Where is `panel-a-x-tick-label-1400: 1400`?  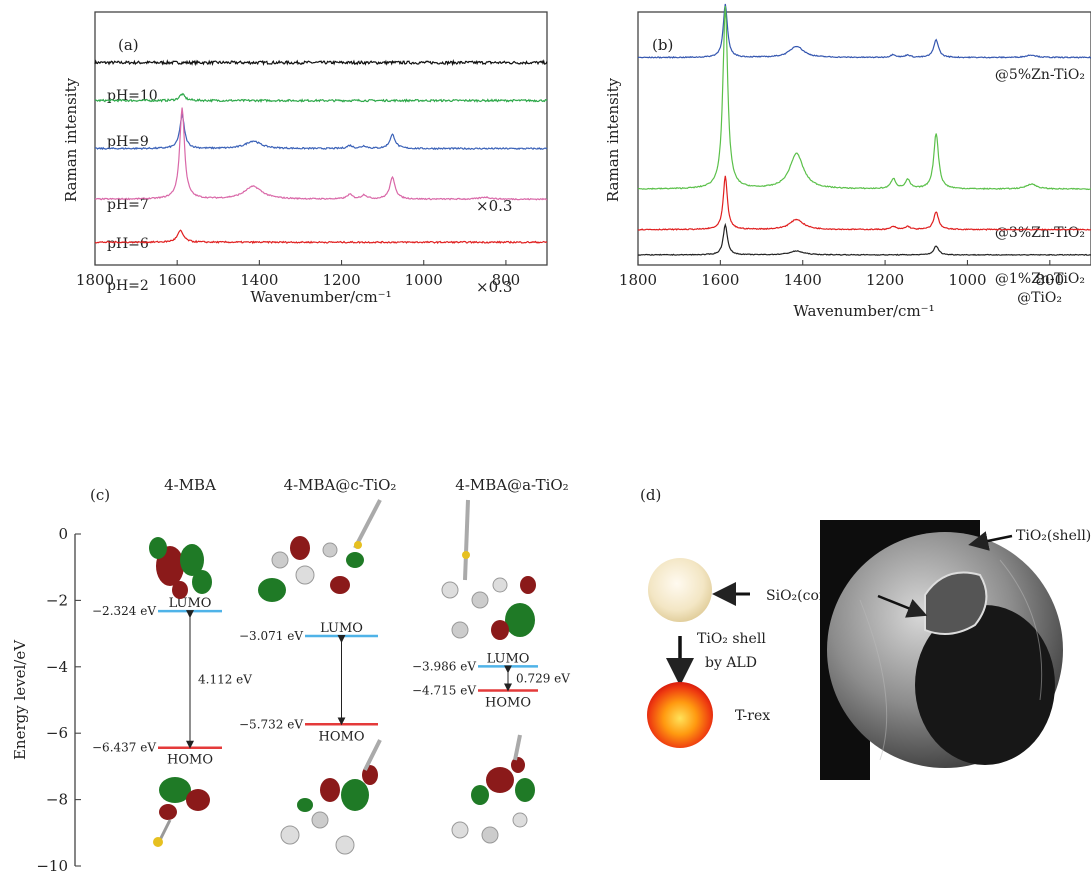 panel-a-x-tick-label-1400: 1400 is located at coordinates (259, 280).